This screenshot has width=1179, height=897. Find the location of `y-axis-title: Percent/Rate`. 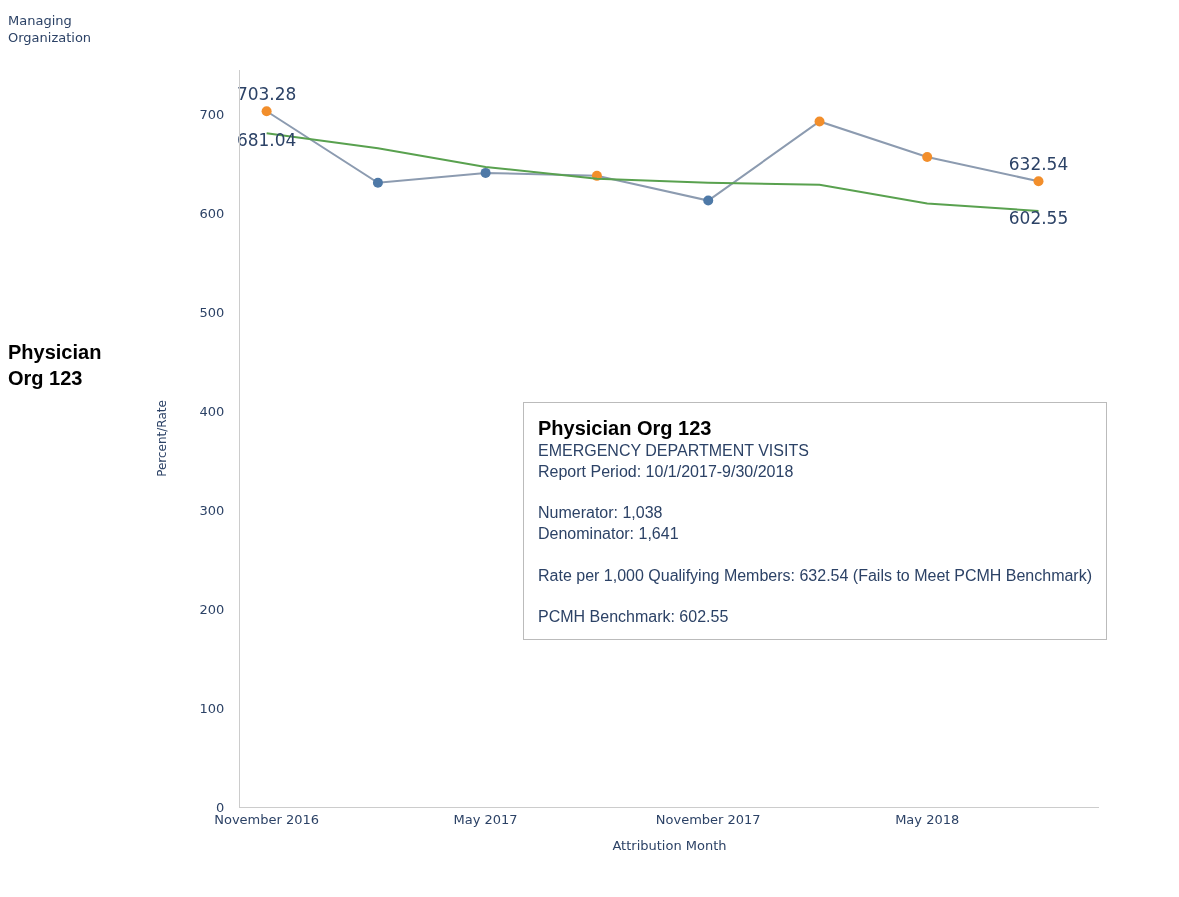

y-axis-title: Percent/Rate is located at coordinates (161, 438).